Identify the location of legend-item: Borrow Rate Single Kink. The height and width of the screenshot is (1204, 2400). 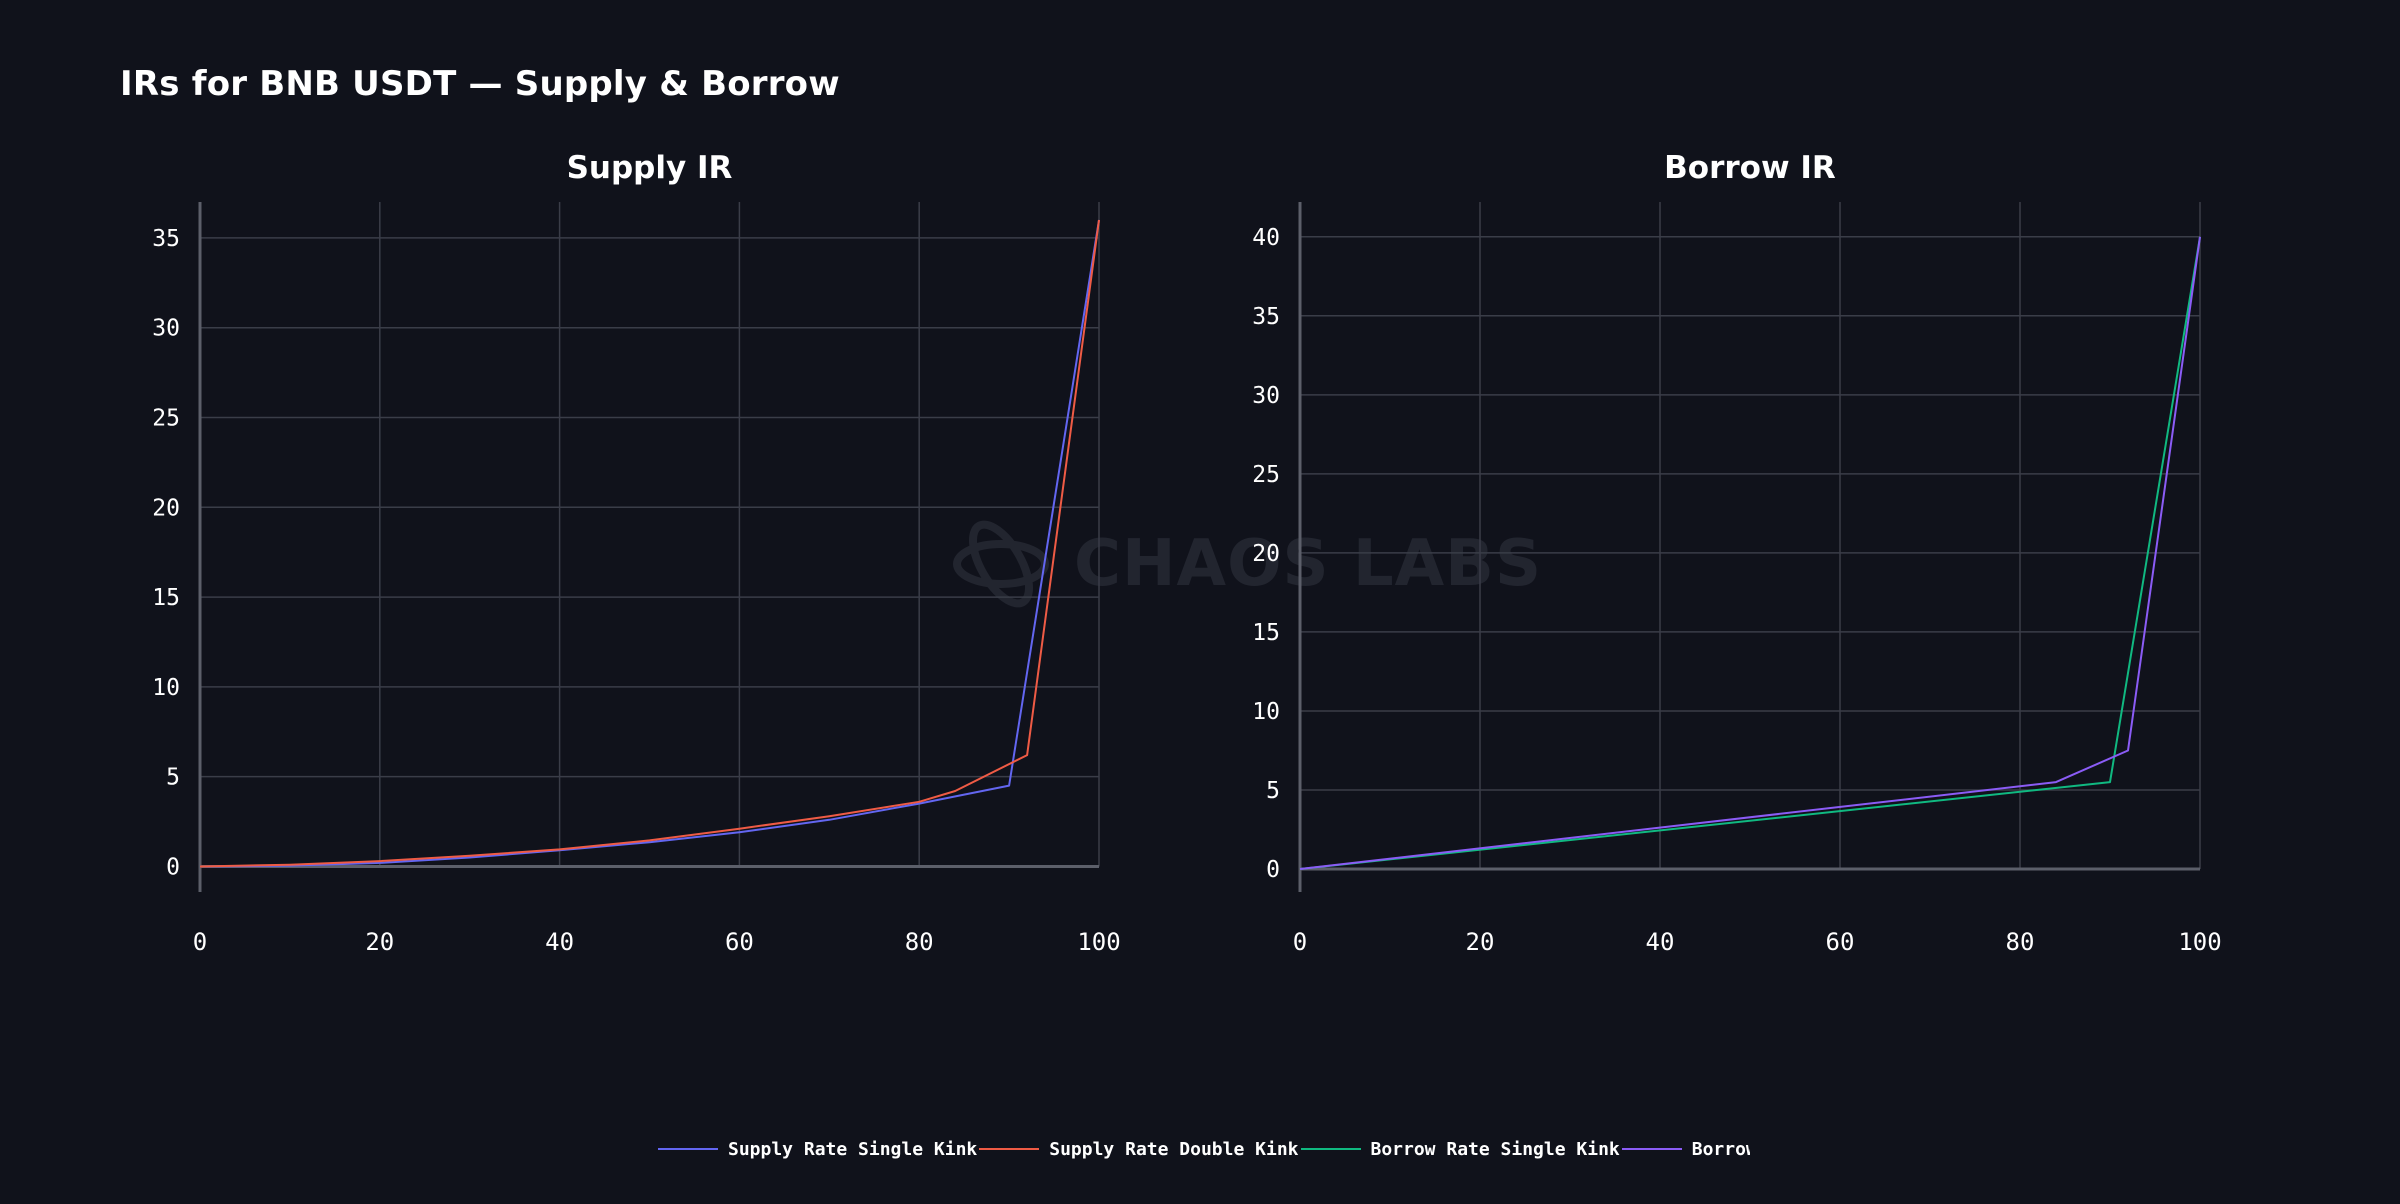
(1461, 1149).